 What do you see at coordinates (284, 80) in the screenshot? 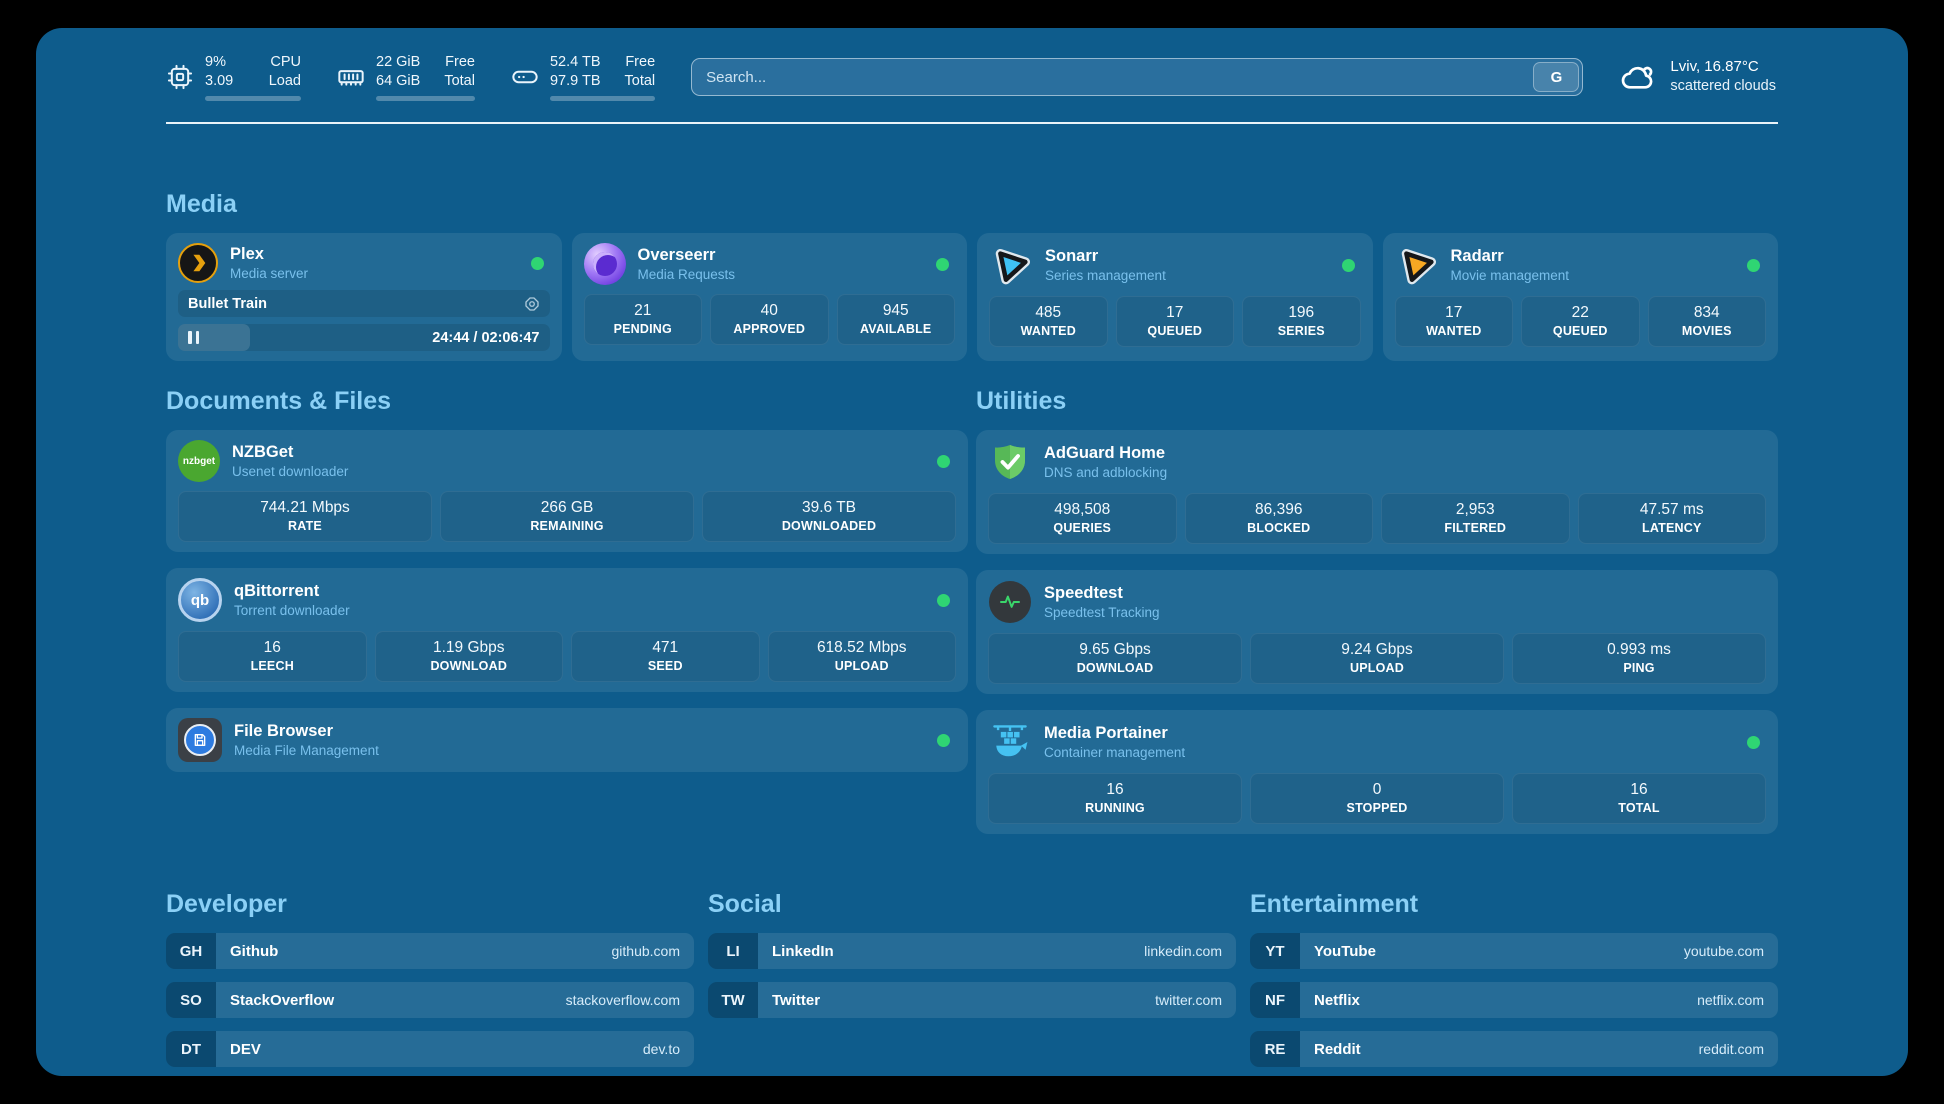
I see `cpu-load-label: Load` at bounding box center [284, 80].